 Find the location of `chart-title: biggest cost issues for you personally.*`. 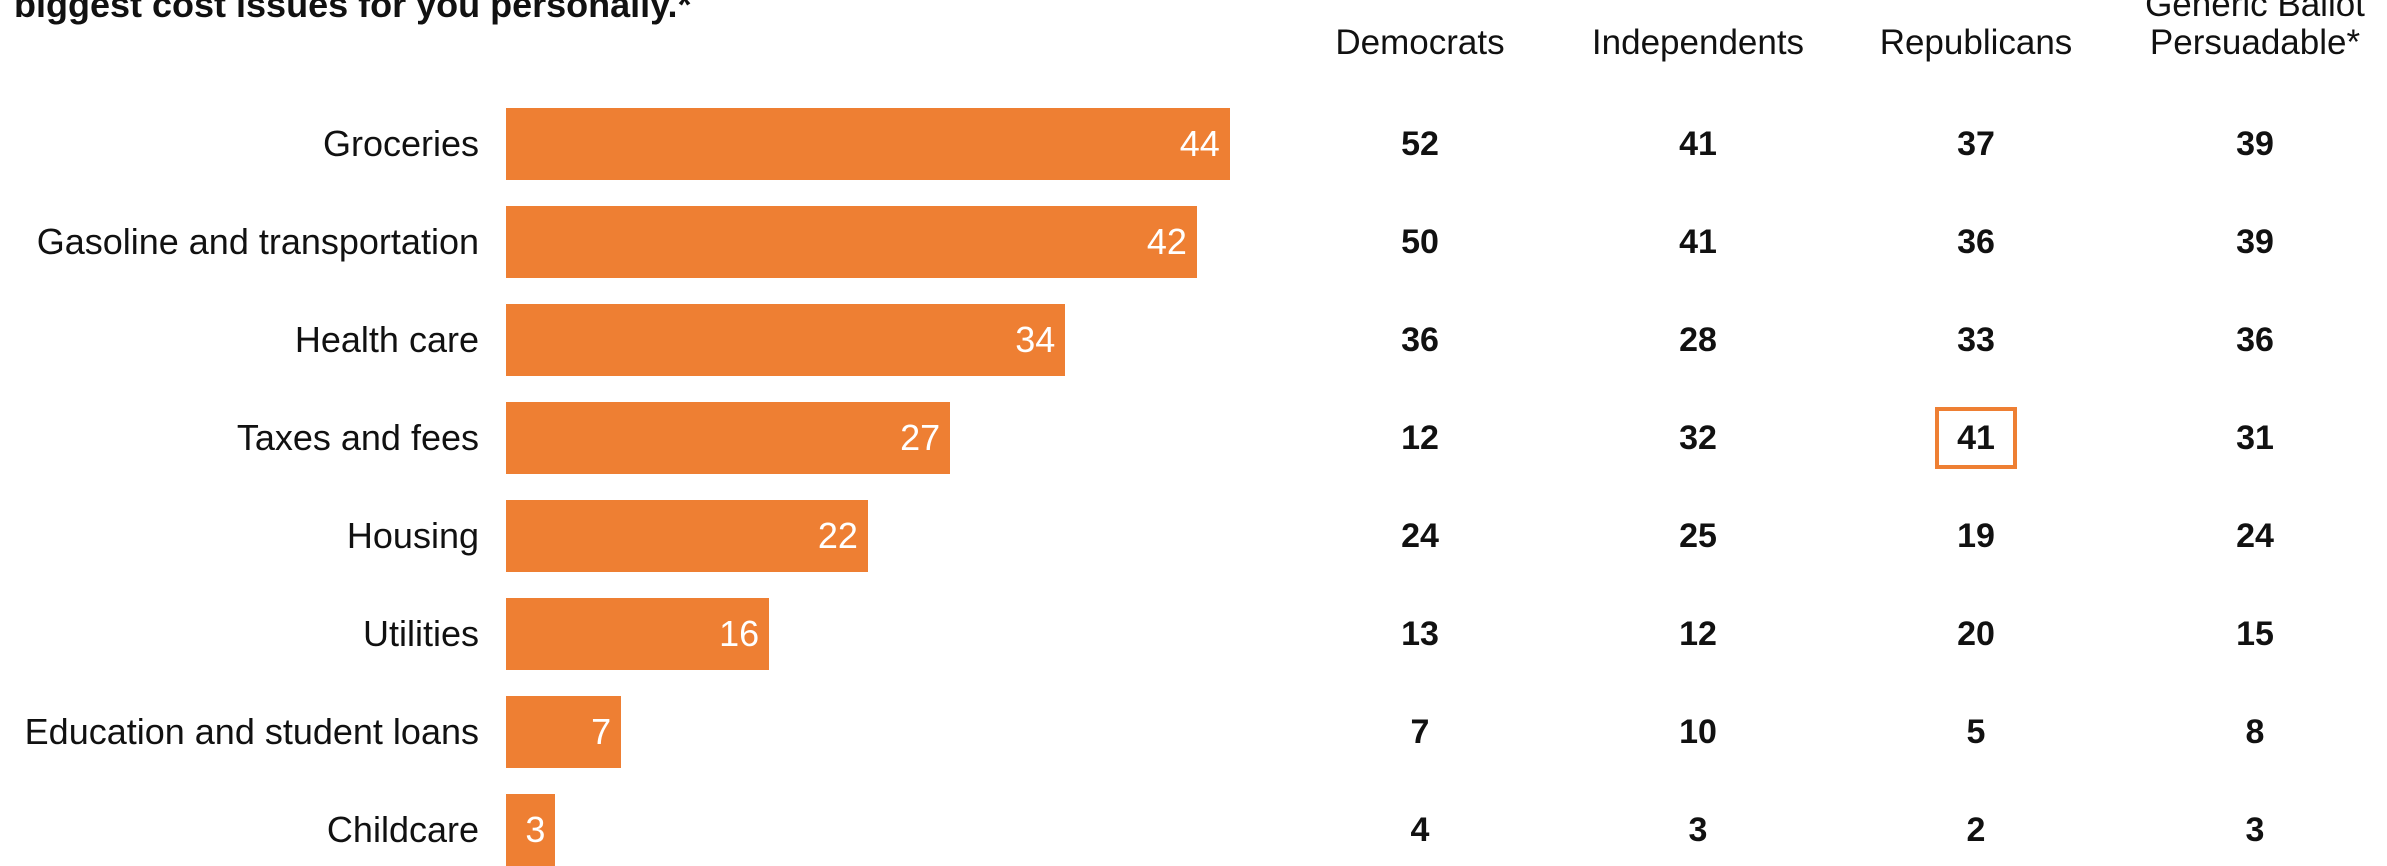

chart-title: biggest cost issues for you personally.* is located at coordinates (353, 12).